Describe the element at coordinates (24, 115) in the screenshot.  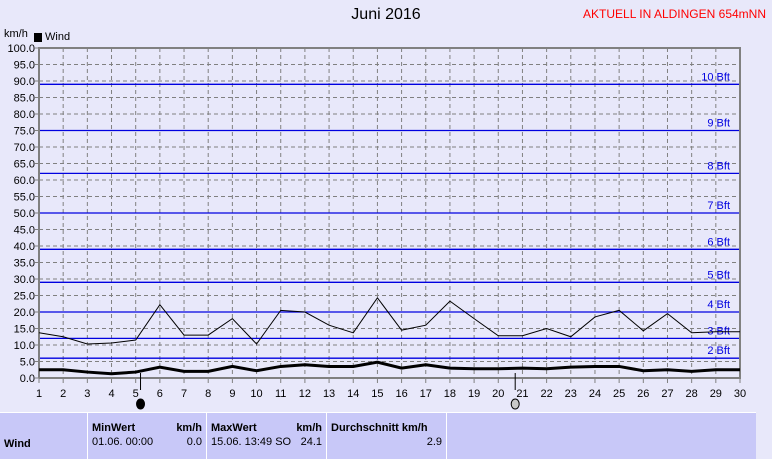
I see `y-tick-label: 80.0` at that location.